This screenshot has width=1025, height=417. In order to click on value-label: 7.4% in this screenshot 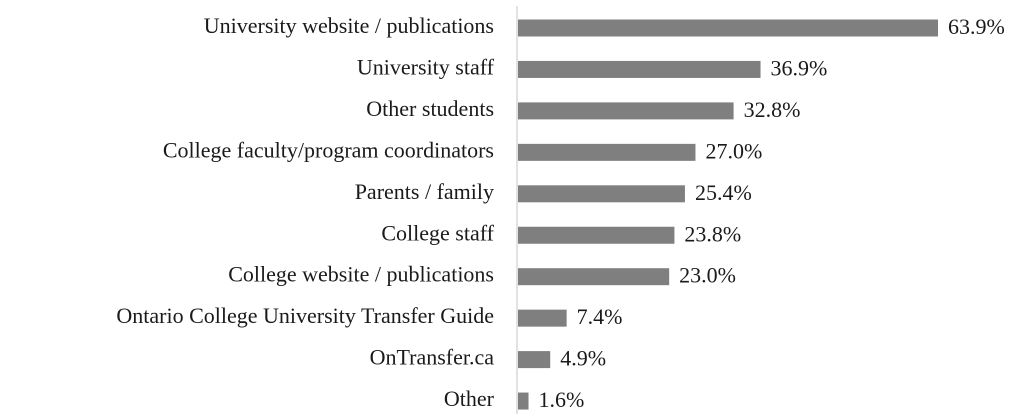, I will do `click(600, 316)`.